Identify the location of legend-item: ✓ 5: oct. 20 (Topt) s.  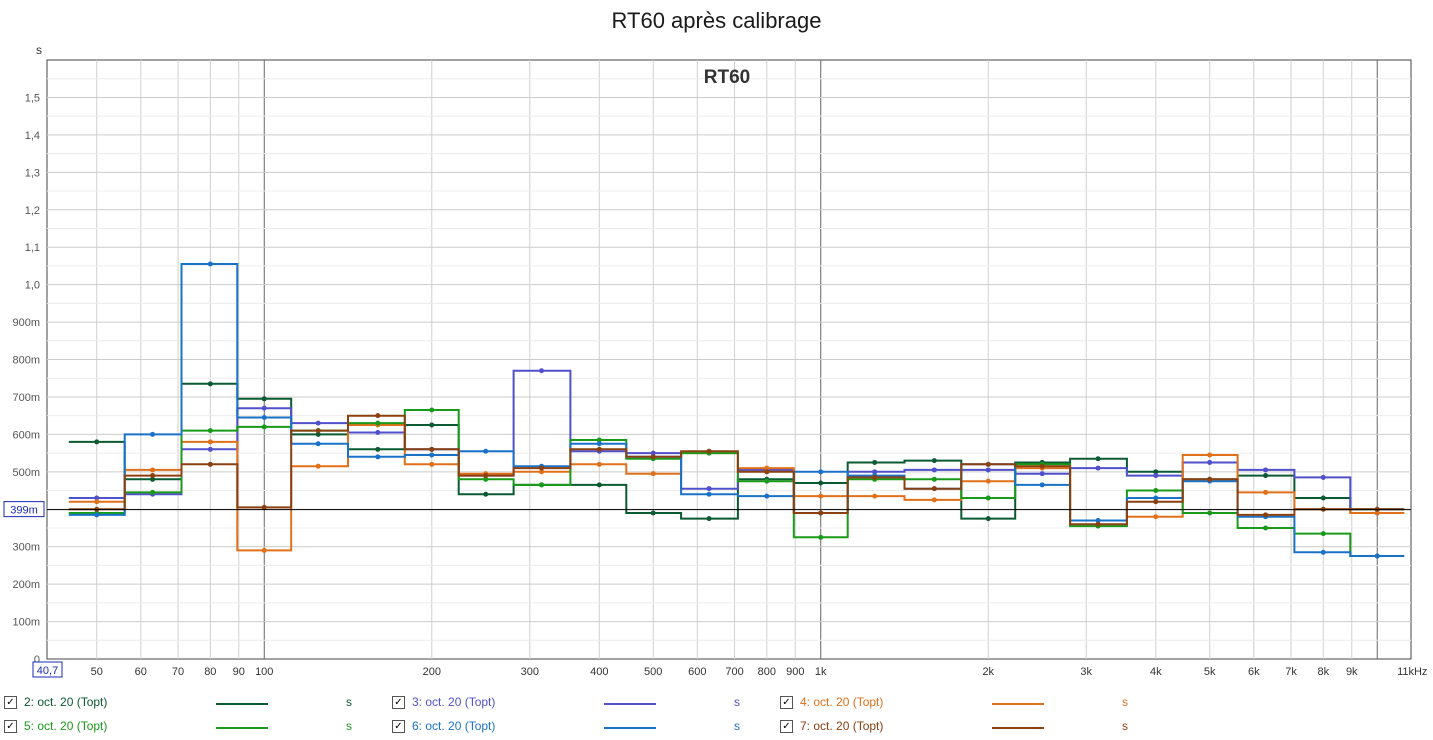
(194, 728).